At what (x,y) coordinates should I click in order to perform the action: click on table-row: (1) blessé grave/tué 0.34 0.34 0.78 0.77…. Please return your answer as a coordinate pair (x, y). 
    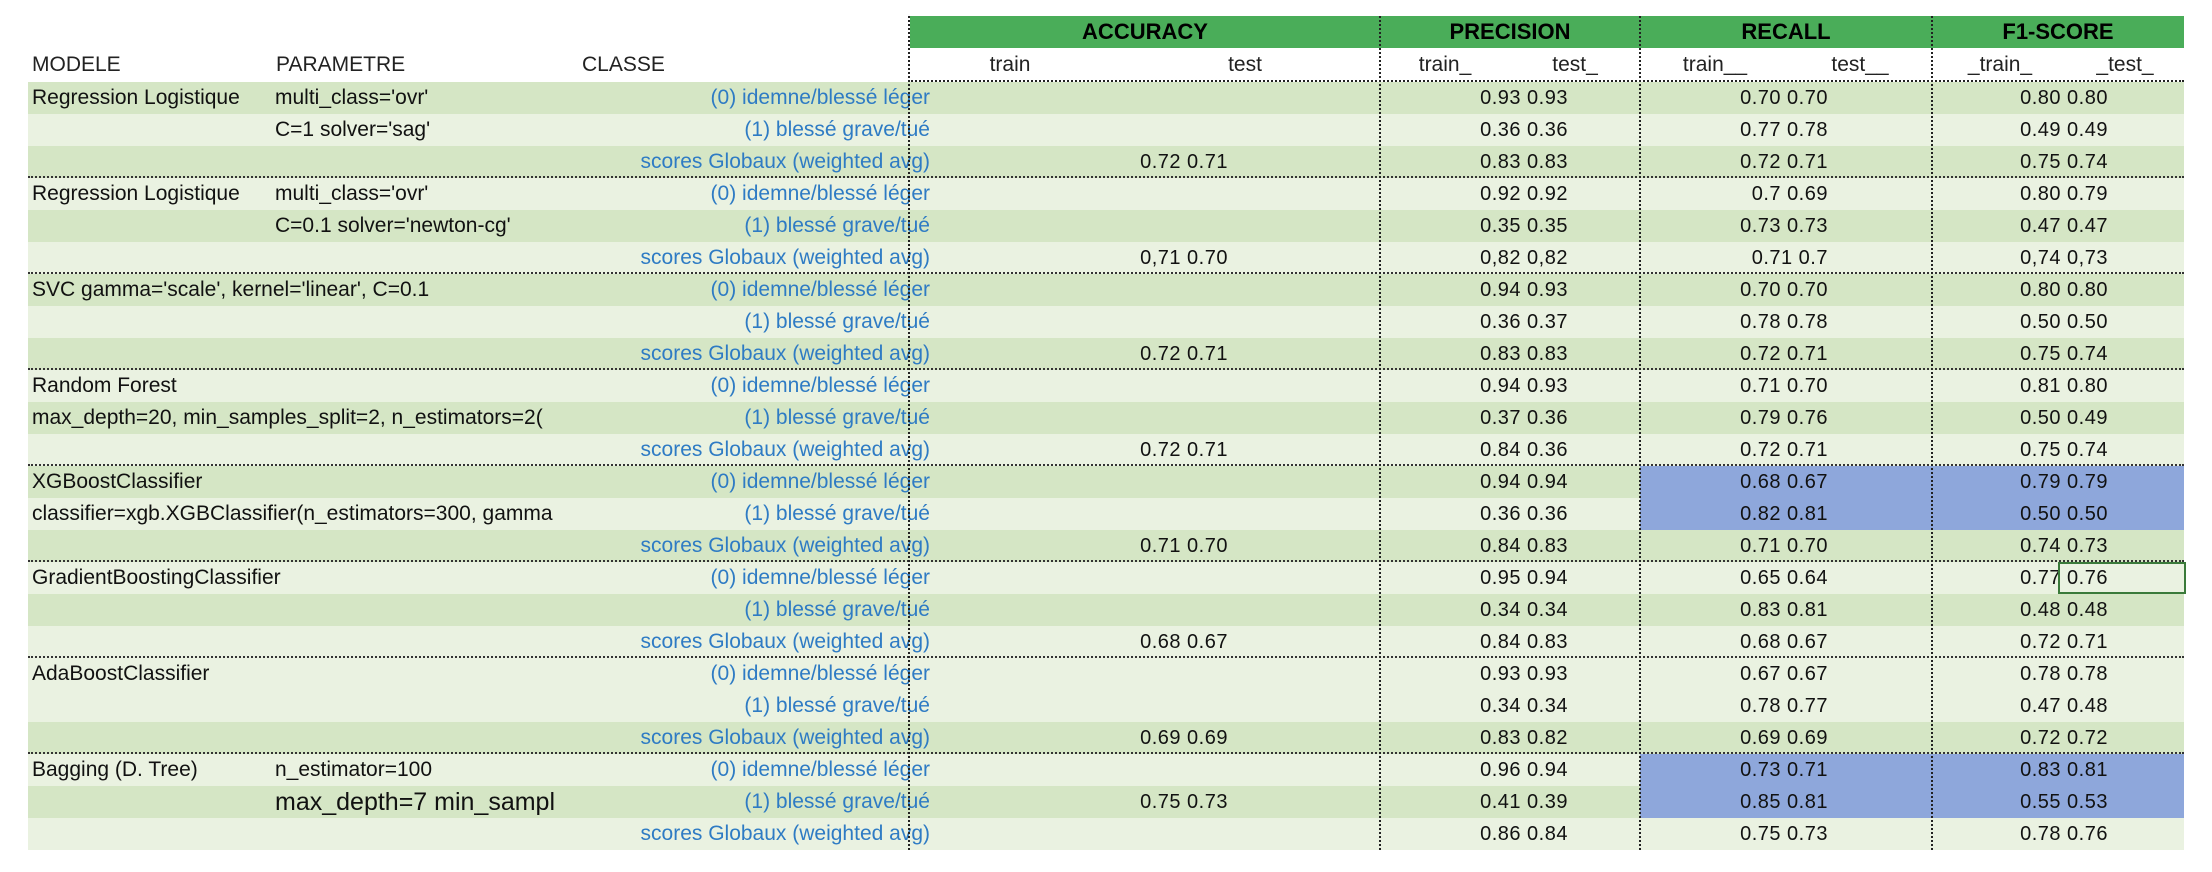
    Looking at the image, I should click on (1106, 706).